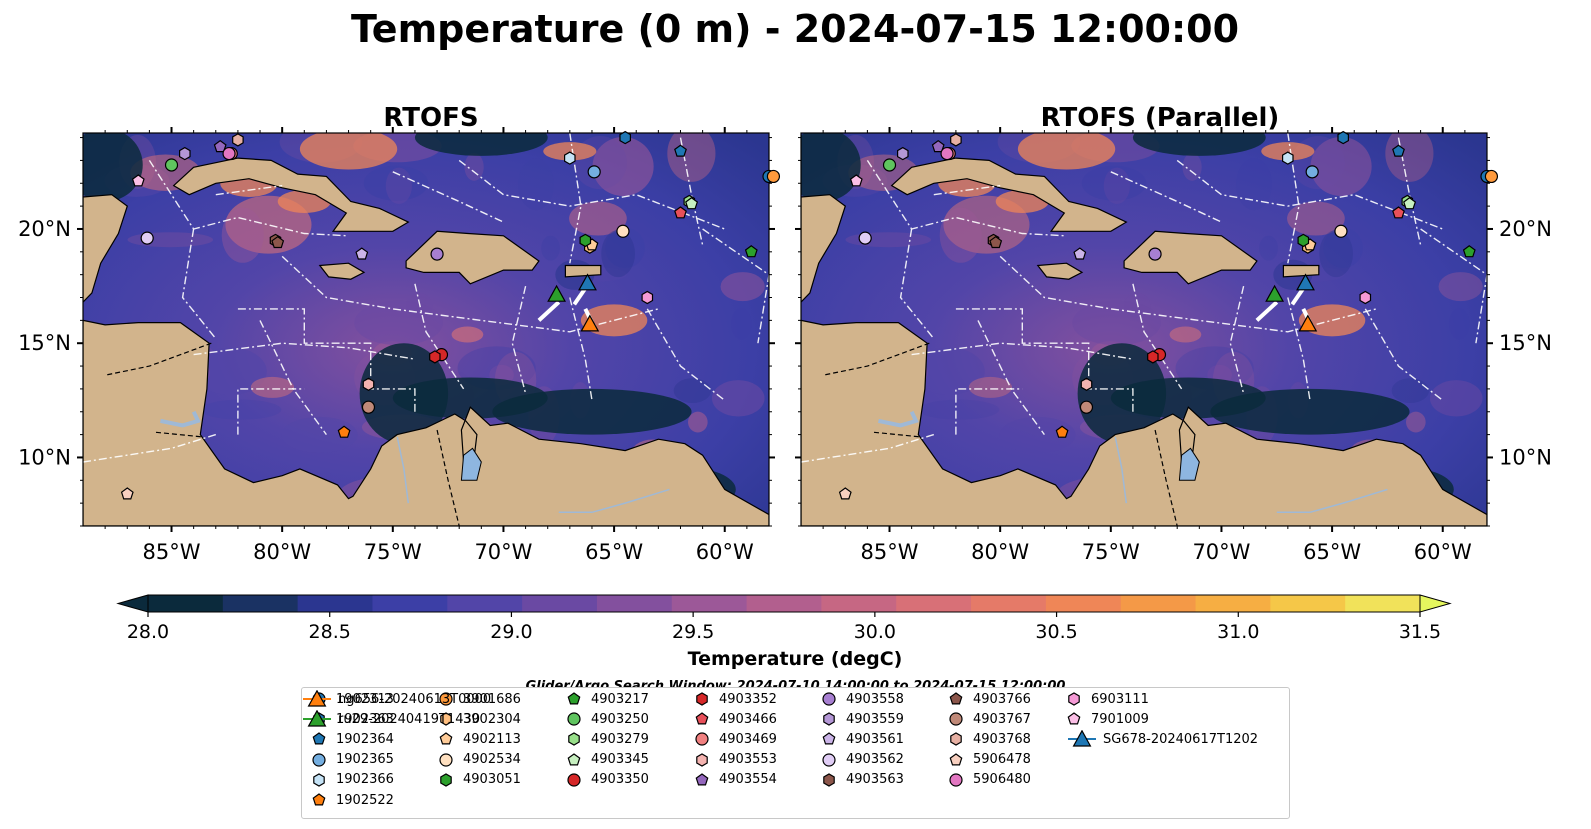  Describe the element at coordinates (608, 780) in the screenshot. I see `legend-item: 4903350` at that location.